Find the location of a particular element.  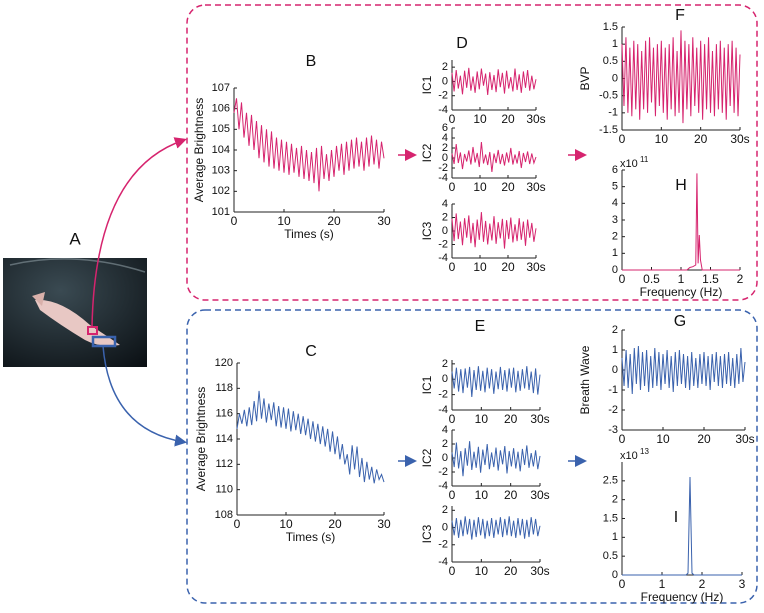

y-tick-label: 107 is located at coordinates (221, 88).